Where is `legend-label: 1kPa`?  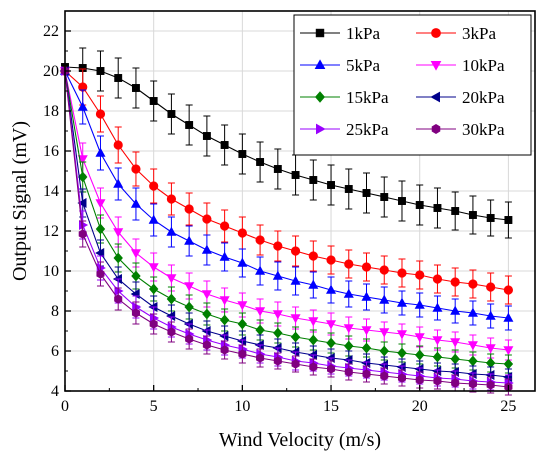 legend-label: 1kPa is located at coordinates (363, 33).